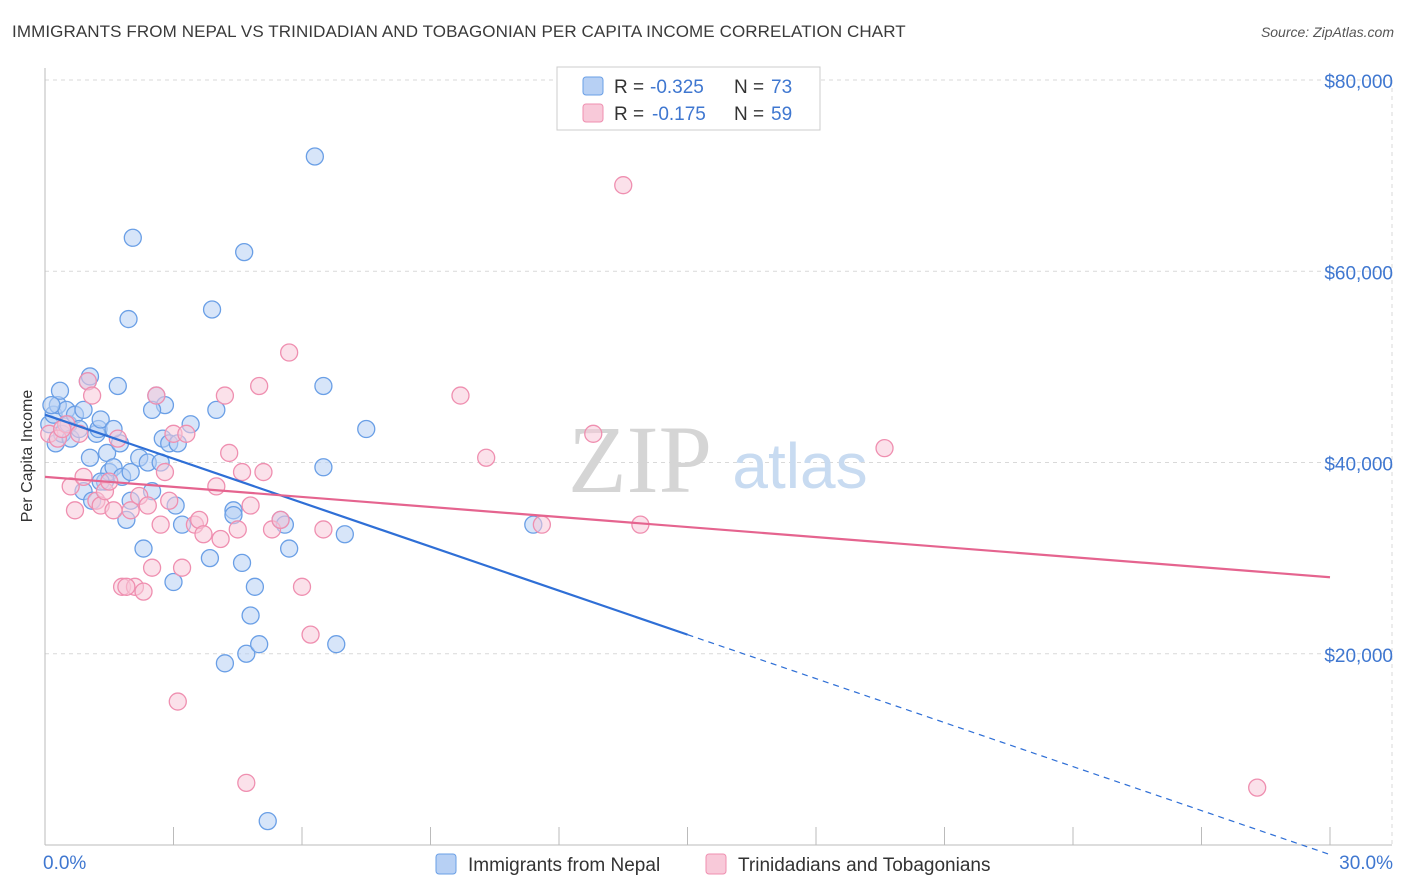  I want to click on legend-box: R = -0.325 N = 73 R = -0.175 N = 59, so click(688, 98).